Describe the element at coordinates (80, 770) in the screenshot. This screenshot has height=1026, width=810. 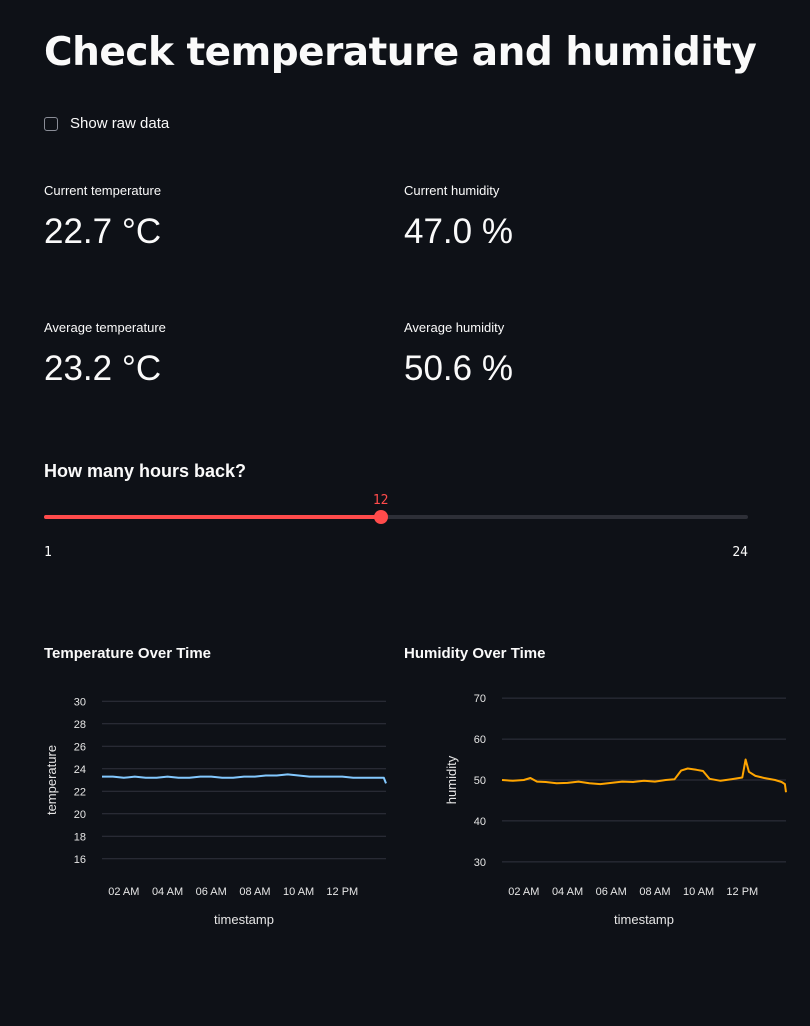
I see `y-tick-label: 24` at that location.